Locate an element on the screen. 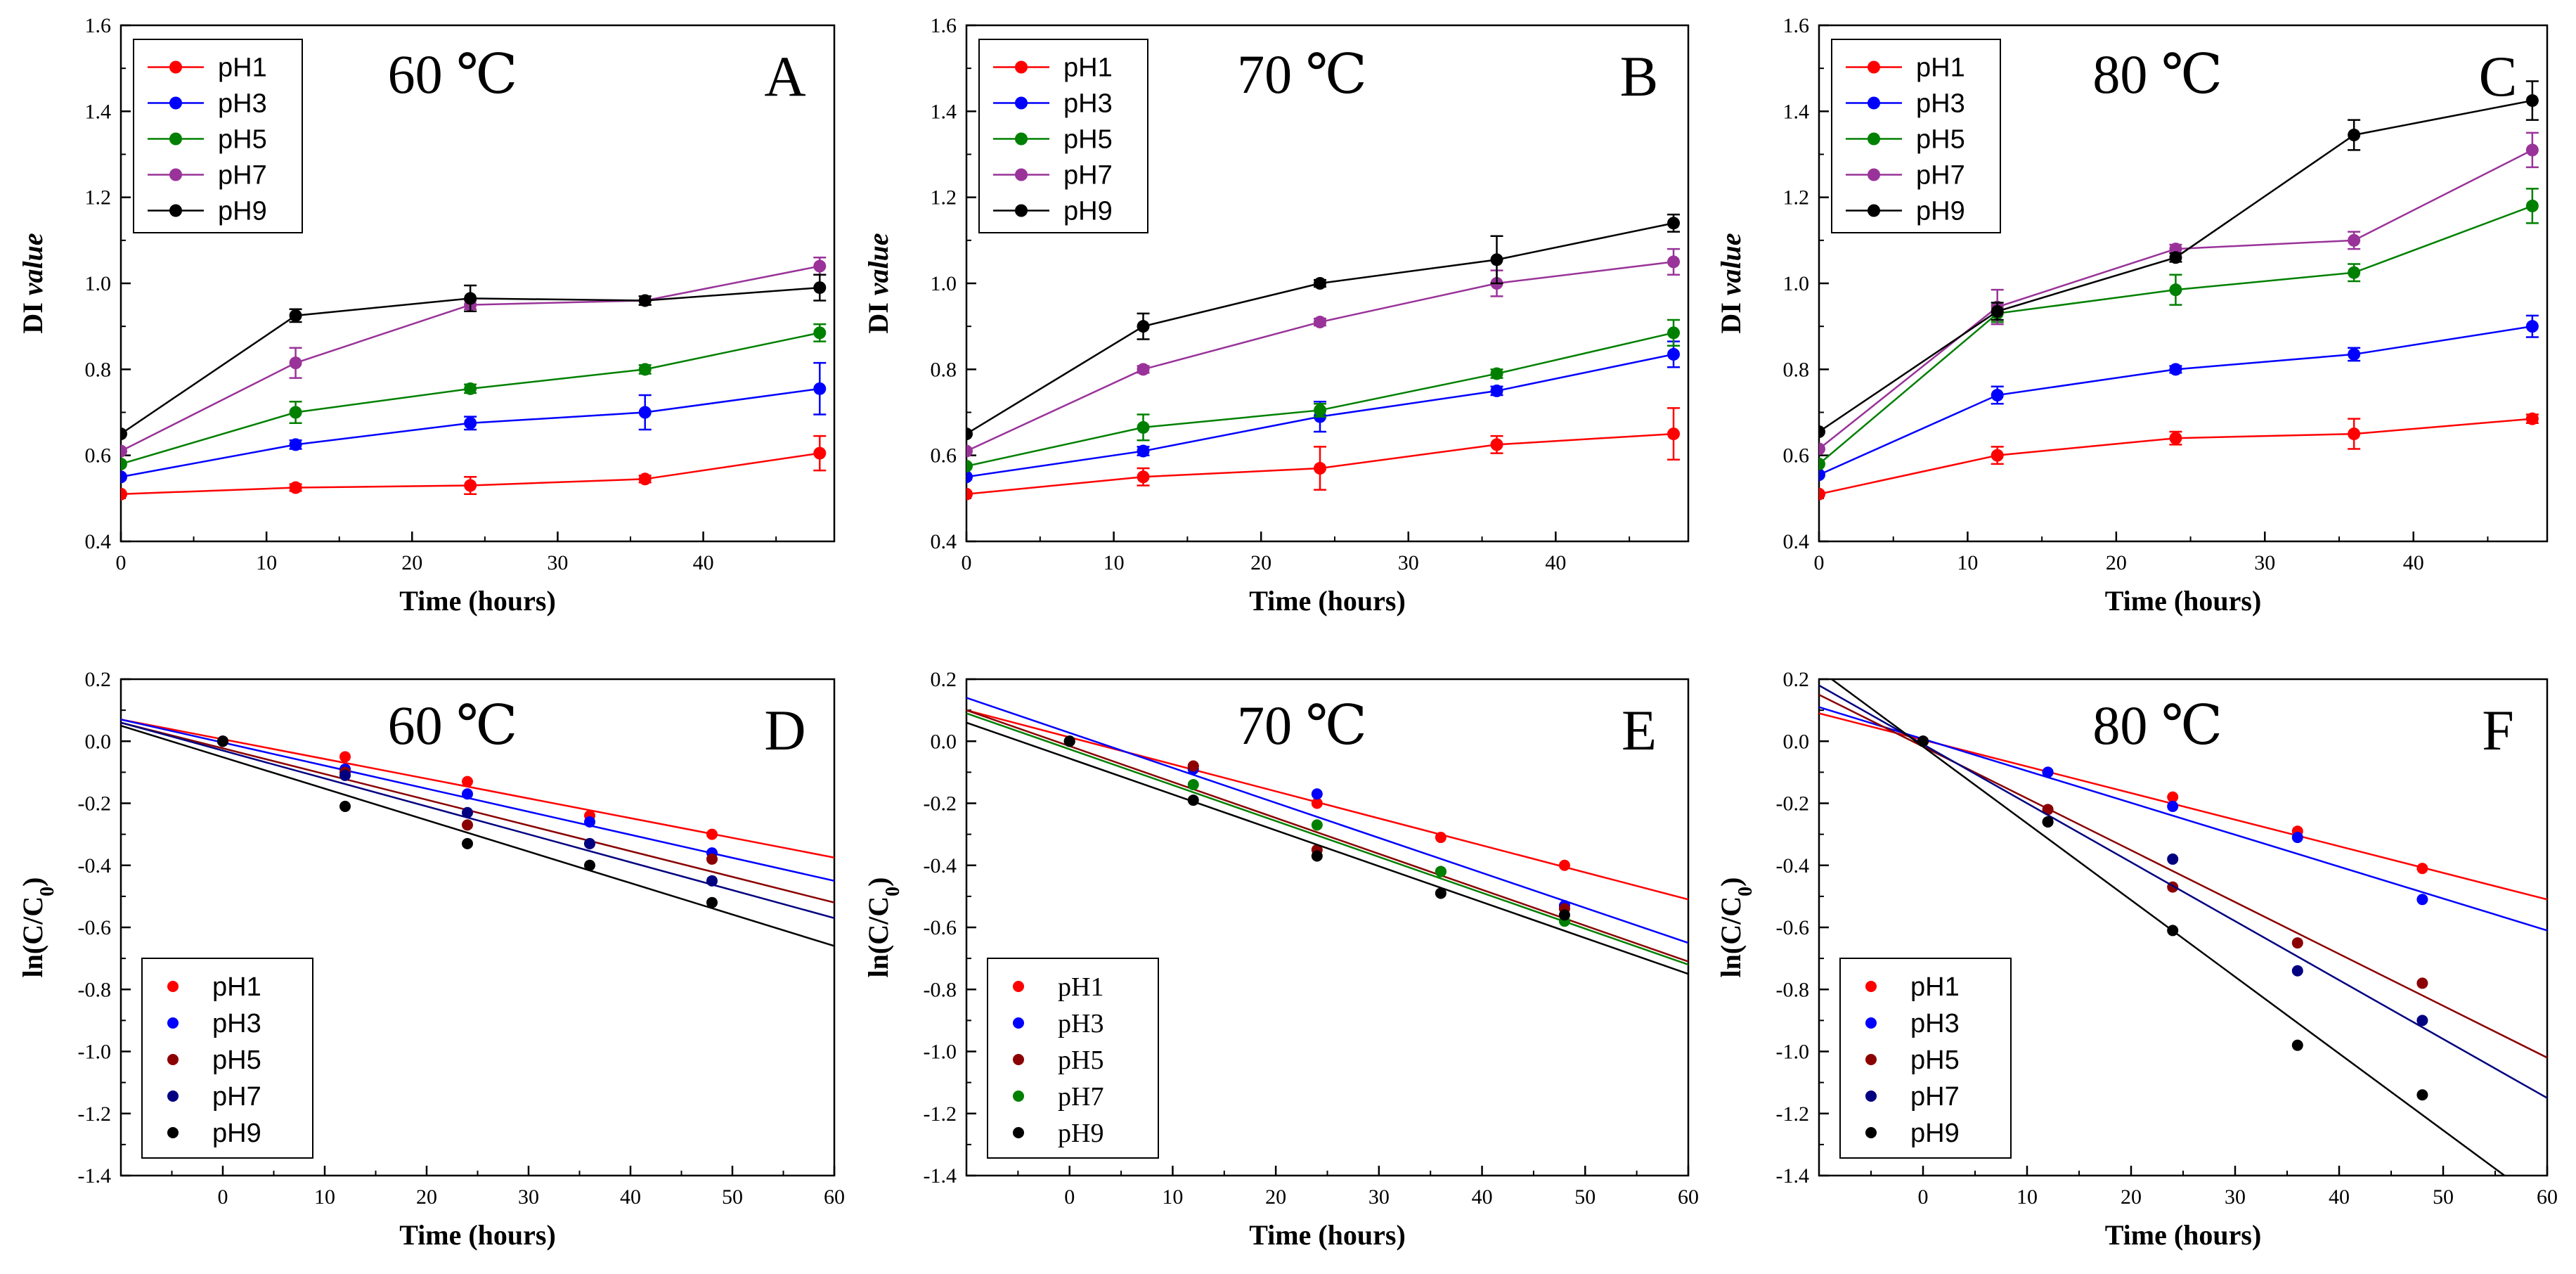 This screenshot has height=1274, width=2576. y-tick-label: -0.4 is located at coordinates (941, 865).